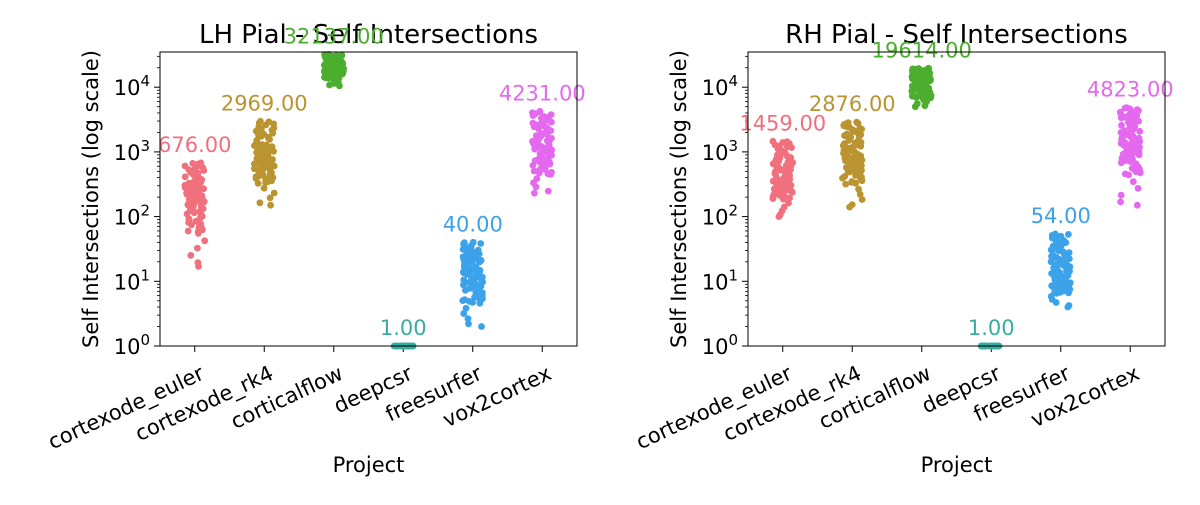 This screenshot has height=505, width=1200. What do you see at coordinates (132, 151) in the screenshot?
I see `y-tick-label: 10³` at bounding box center [132, 151].